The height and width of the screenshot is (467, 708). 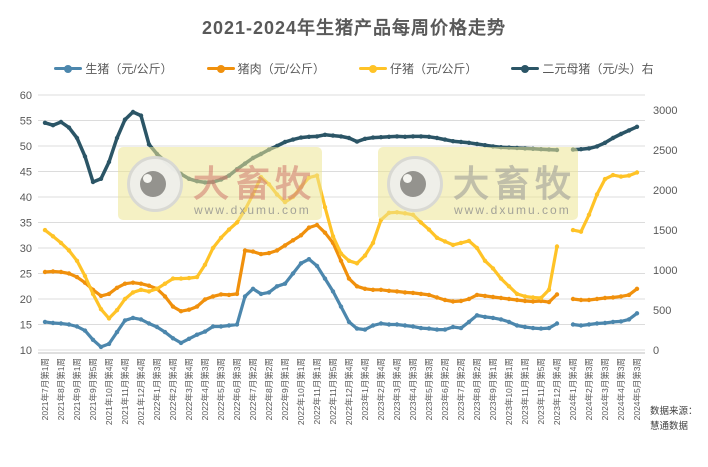 I want to click on x-axis-tick-label: 2021年12月第4周, so click(x=141, y=391).